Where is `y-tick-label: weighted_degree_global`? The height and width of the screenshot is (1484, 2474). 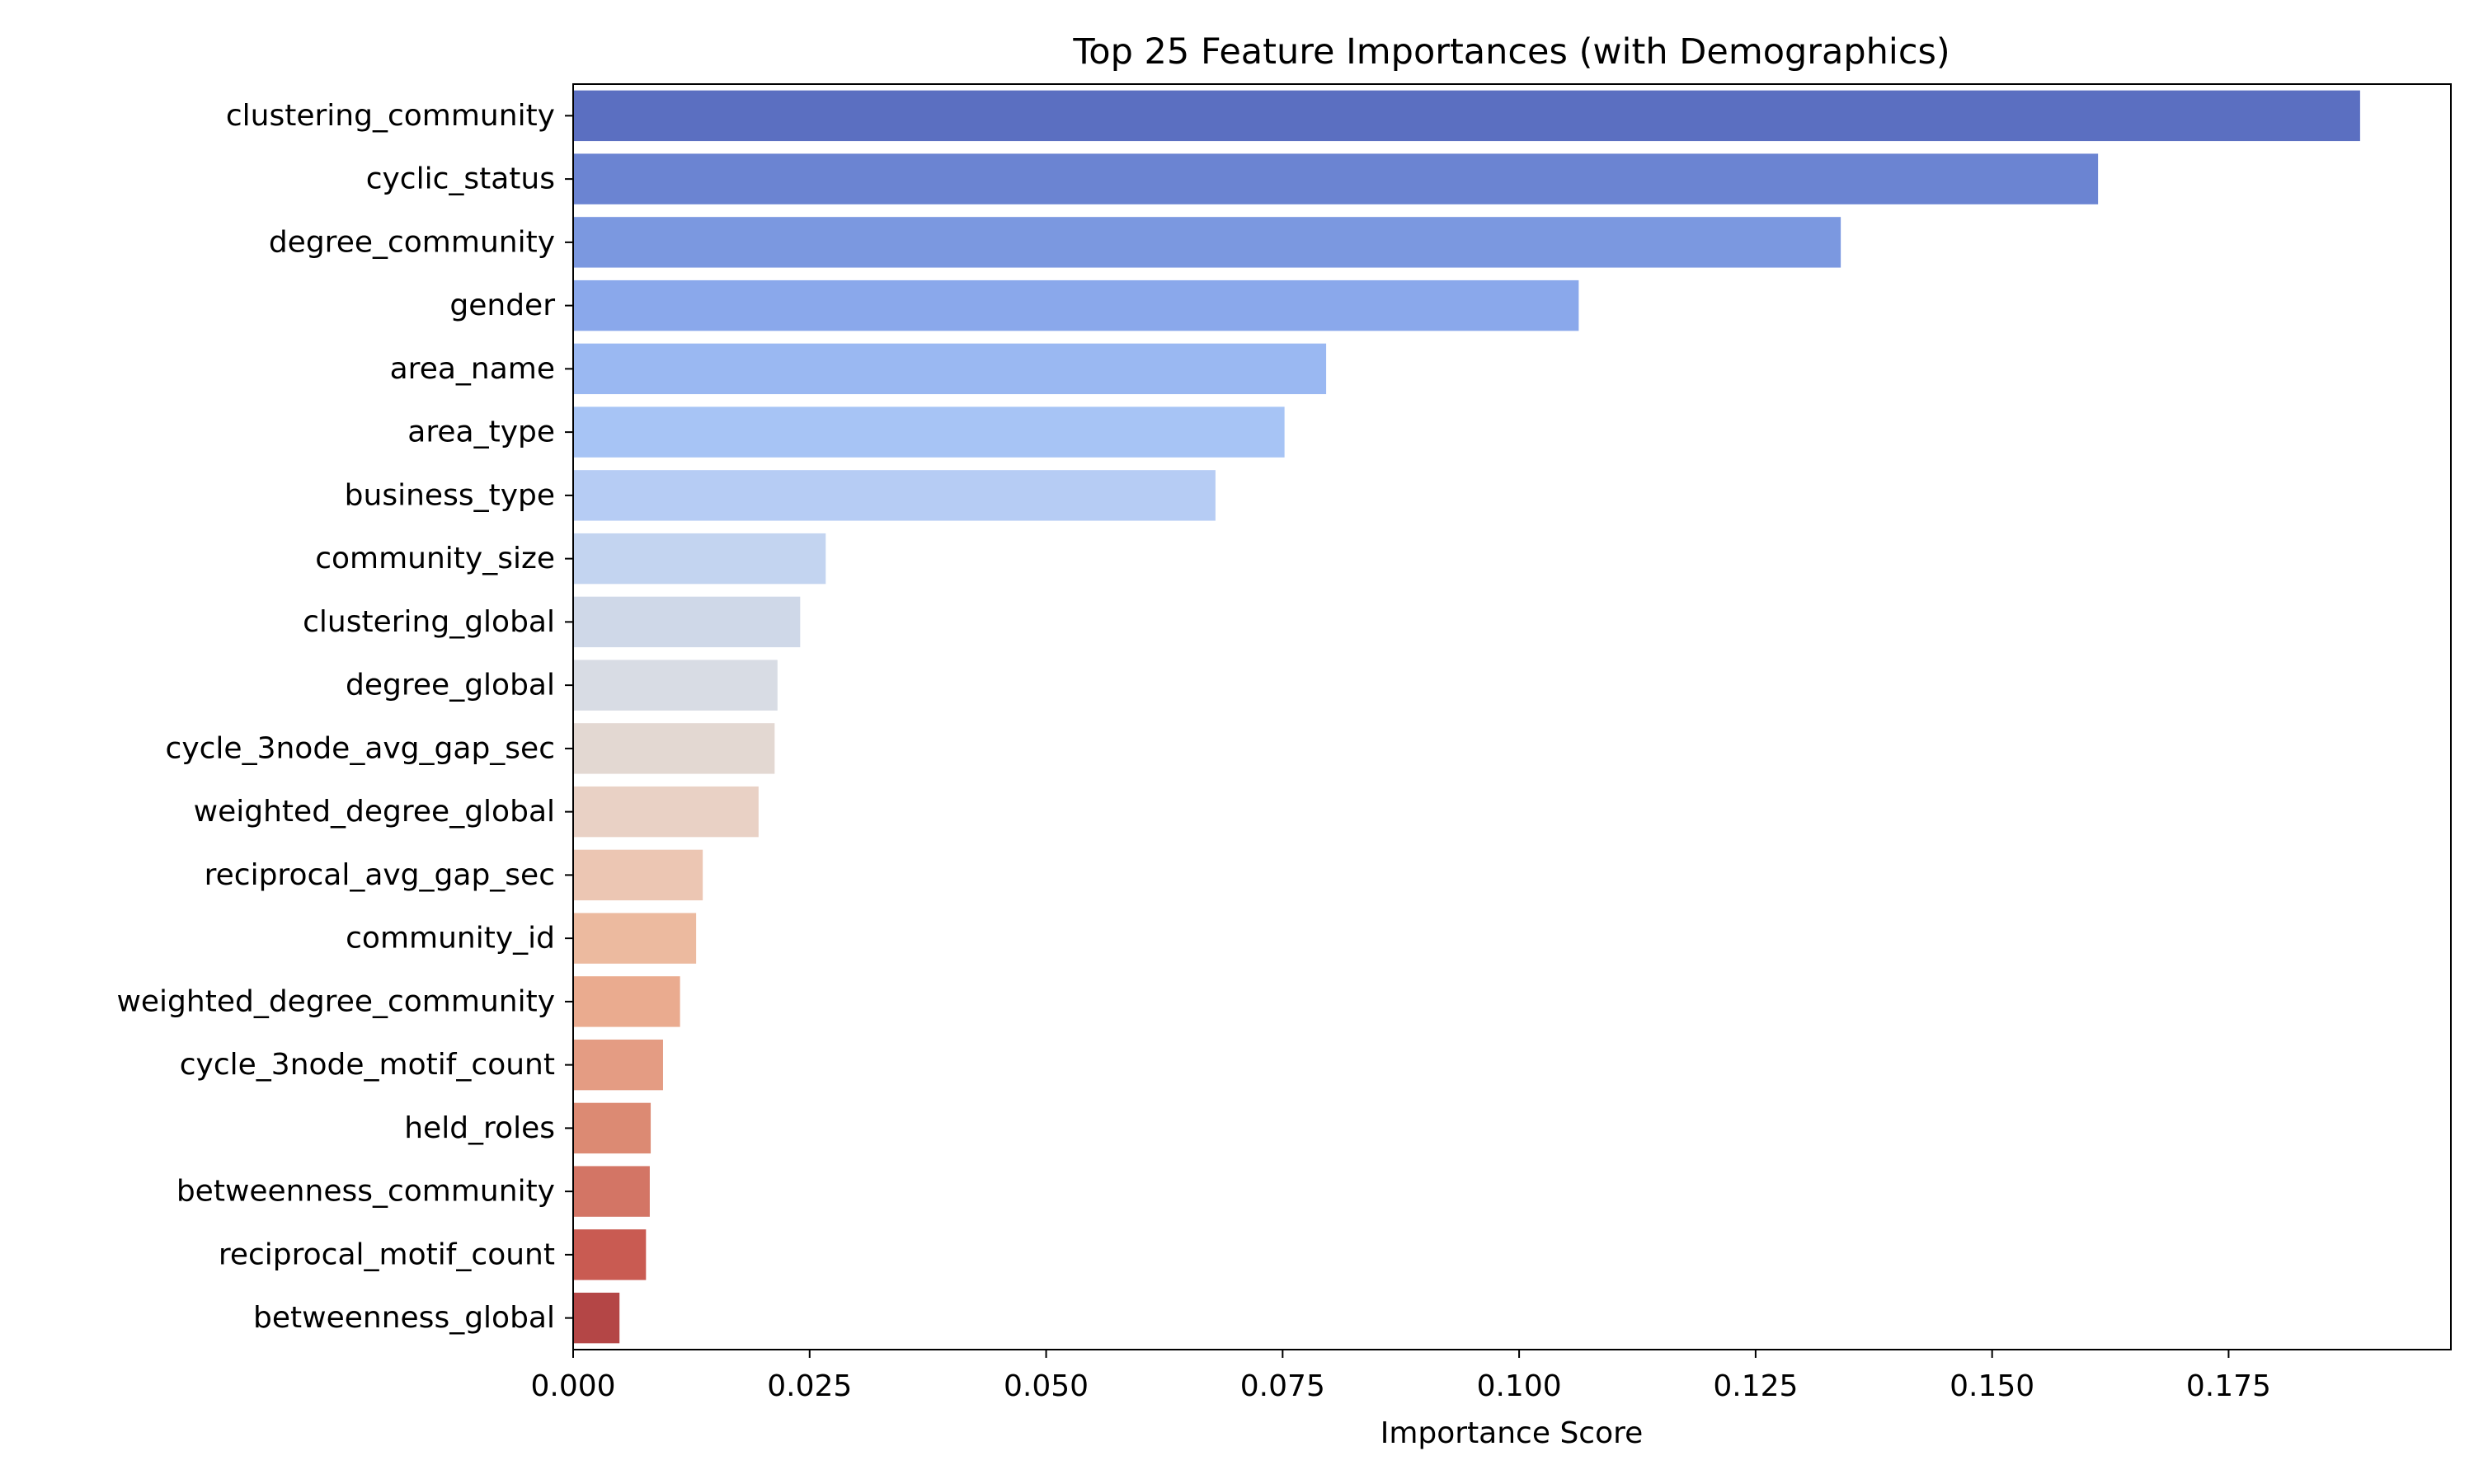 y-tick-label: weighted_degree_global is located at coordinates (374, 812).